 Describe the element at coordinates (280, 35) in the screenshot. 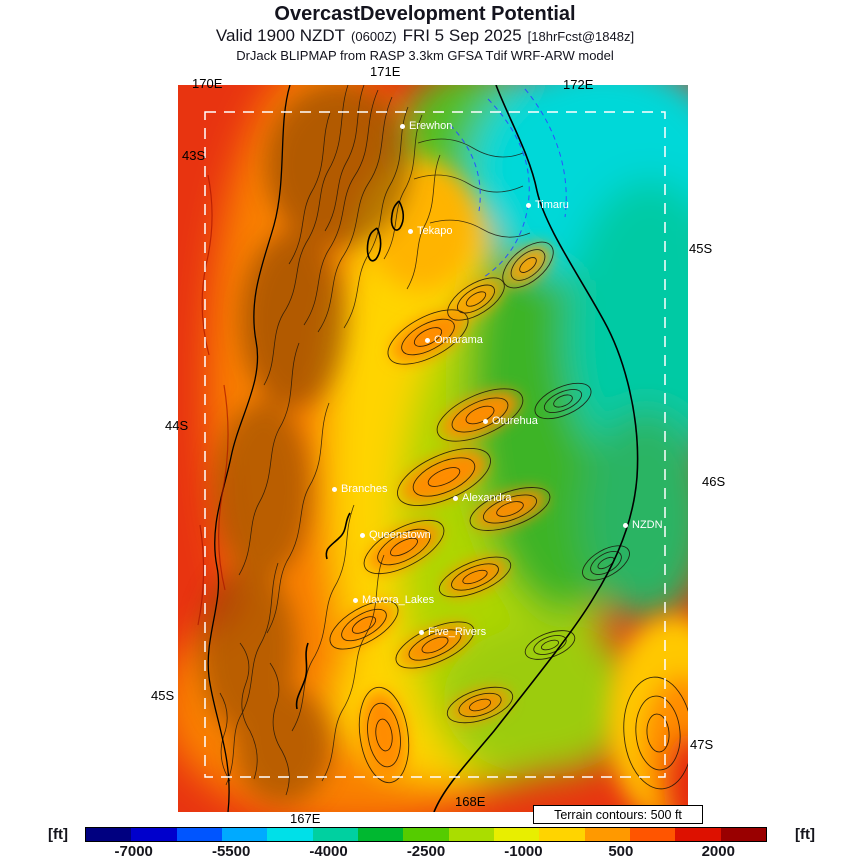

I see `valid-time-main: Valid 1900 NZDT` at that location.